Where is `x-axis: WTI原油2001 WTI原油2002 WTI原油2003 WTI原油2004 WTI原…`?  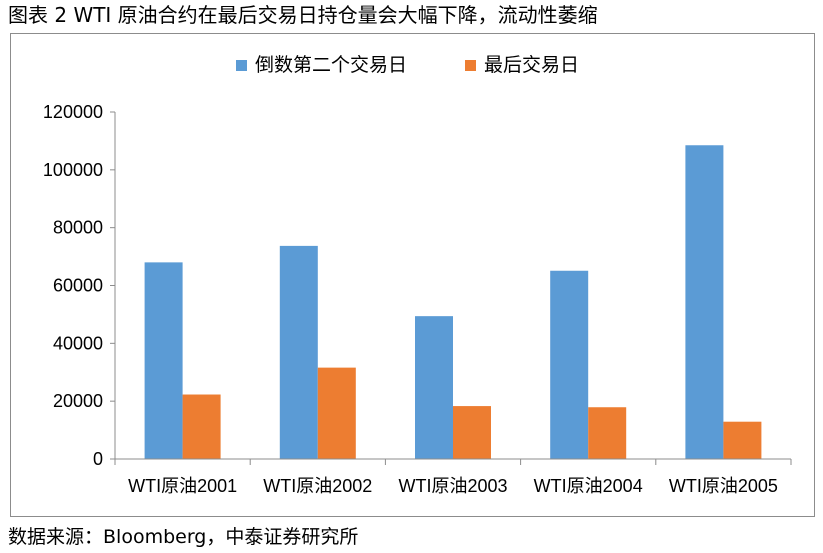
x-axis: WTI原油2001 WTI原油2002 WTI原油2003 WTI原油2004 WTI原… is located at coordinates (453, 477).